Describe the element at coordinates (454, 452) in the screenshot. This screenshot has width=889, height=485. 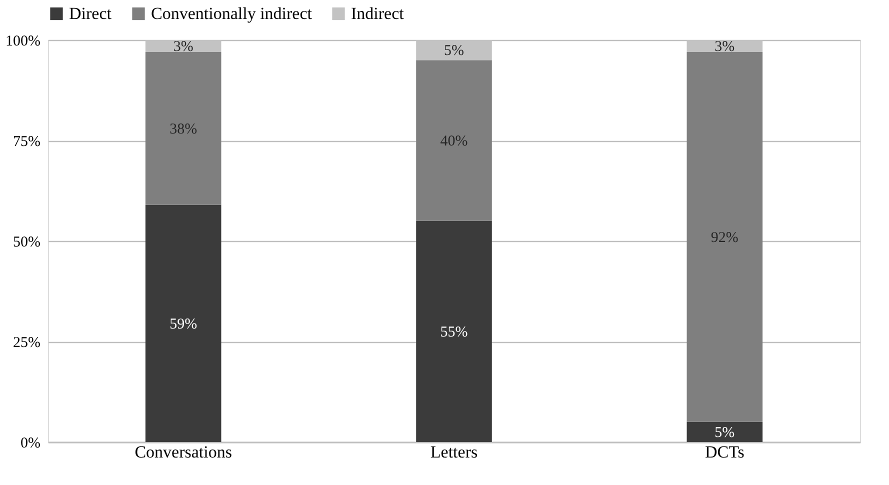
I see `x-tick-label: Letters` at that location.